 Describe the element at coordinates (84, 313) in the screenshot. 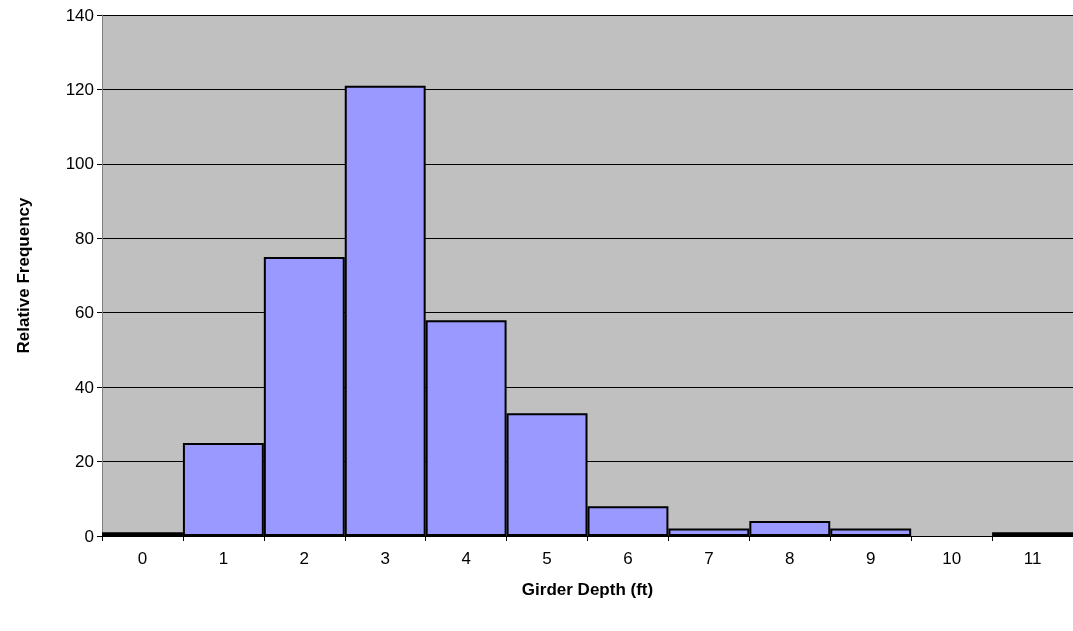

I see `y-tick-label: 60` at that location.